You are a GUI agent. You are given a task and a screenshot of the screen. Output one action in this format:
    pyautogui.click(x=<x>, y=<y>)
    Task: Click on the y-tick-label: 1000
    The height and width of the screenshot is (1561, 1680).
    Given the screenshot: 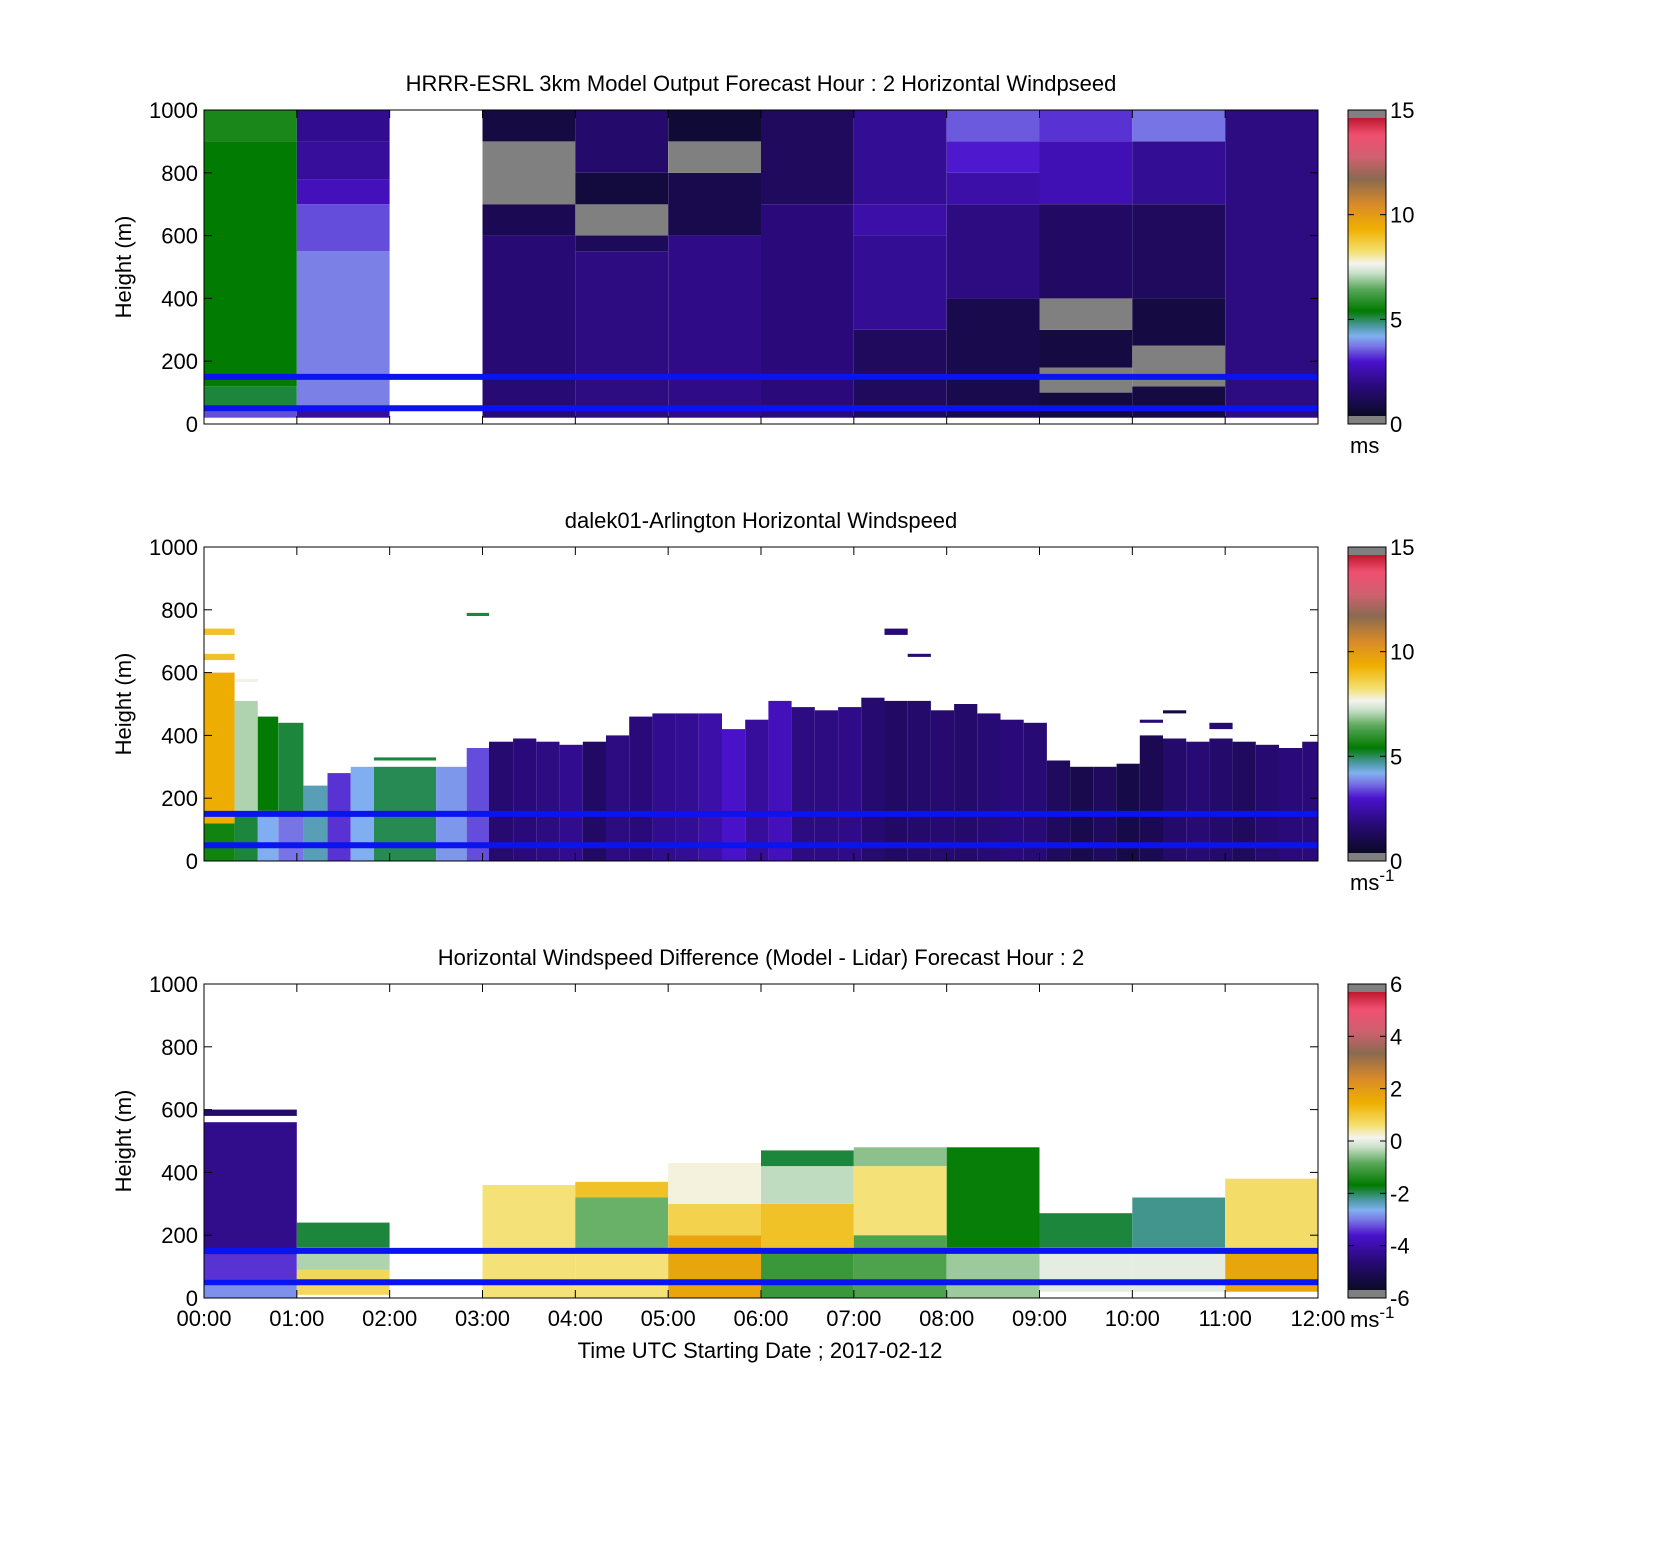 What is the action you would take?
    pyautogui.click(x=173, y=547)
    